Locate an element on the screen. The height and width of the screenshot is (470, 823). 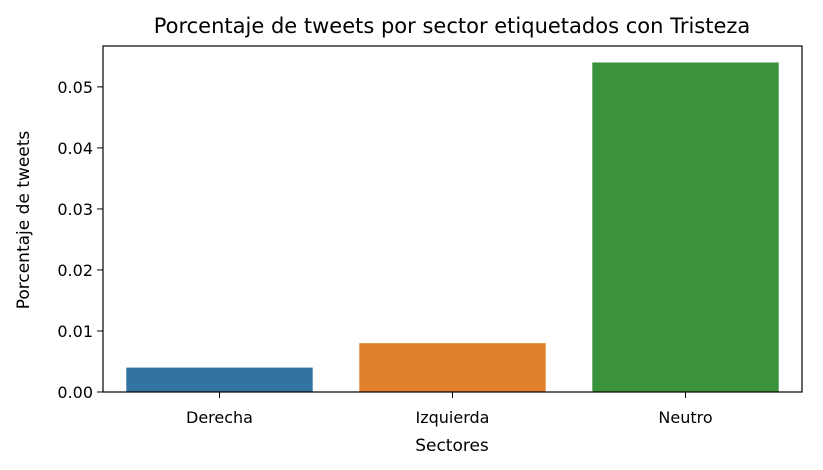
y-tick-label: 0.02 is located at coordinates (75, 270).